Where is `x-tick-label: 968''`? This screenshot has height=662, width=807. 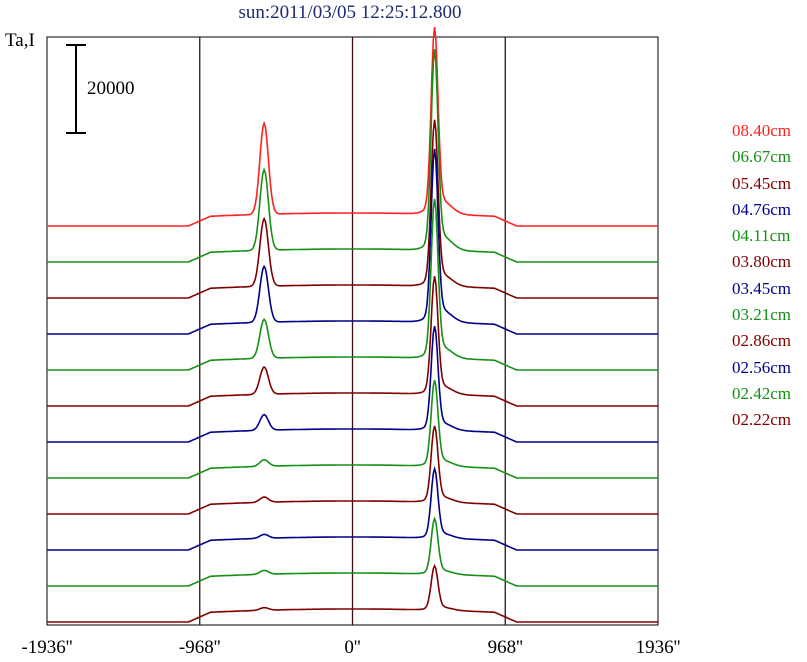
x-tick-label: 968'' is located at coordinates (505, 647).